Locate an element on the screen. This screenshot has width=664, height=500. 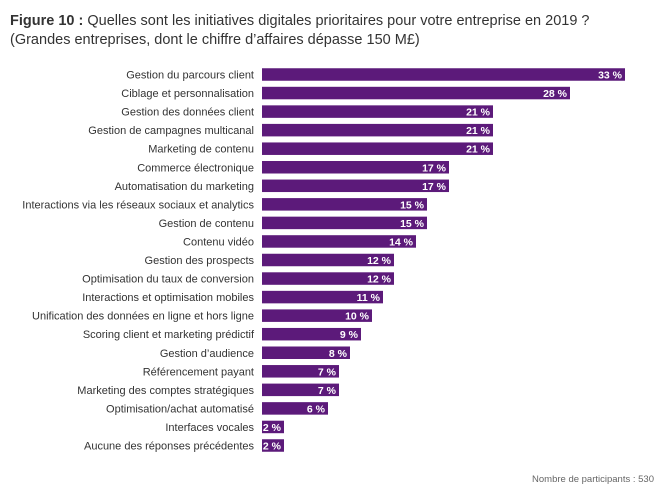
value-label: 6 % is located at coordinates (316, 409).